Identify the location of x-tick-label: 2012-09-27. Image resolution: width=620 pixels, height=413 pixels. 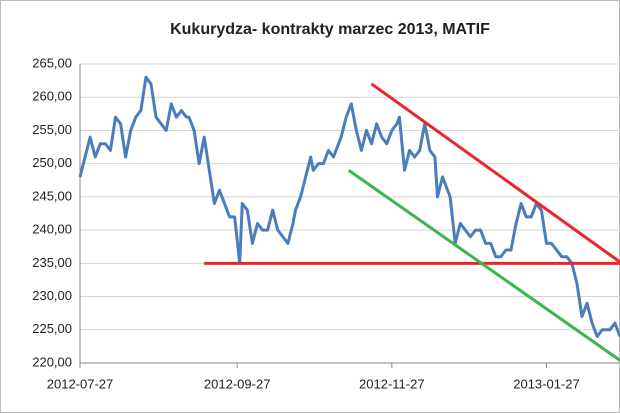
(237, 383).